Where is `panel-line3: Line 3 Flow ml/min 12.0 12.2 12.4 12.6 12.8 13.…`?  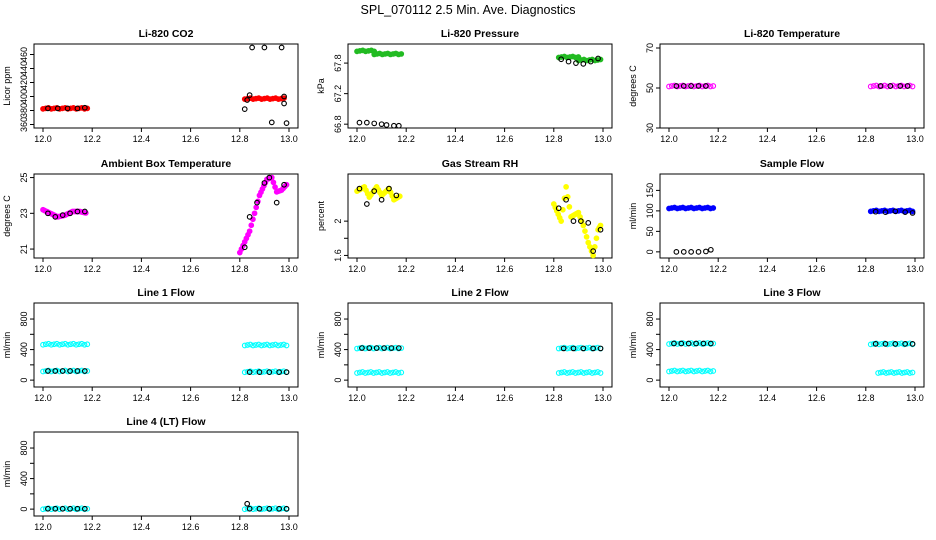
panel-line3: Line 3 Flow ml/min 12.0 12.2 12.4 12.6 12.8 13.… is located at coordinates (776, 345).